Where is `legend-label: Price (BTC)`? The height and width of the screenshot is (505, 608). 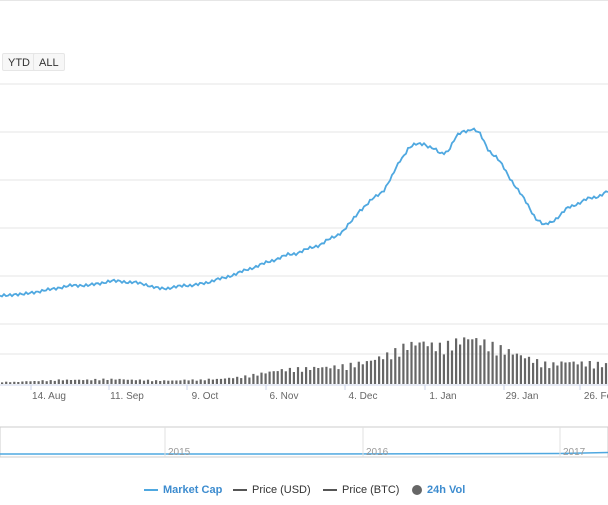 legend-label: Price (BTC) is located at coordinates (371, 490).